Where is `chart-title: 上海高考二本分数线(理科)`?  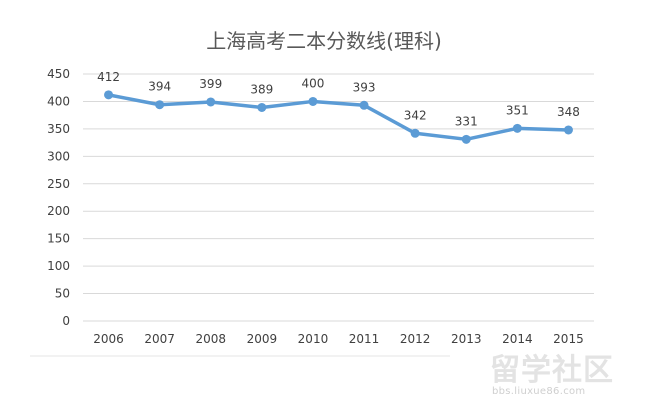
chart-title: 上海高考二本分数线(理科) is located at coordinates (324, 41).